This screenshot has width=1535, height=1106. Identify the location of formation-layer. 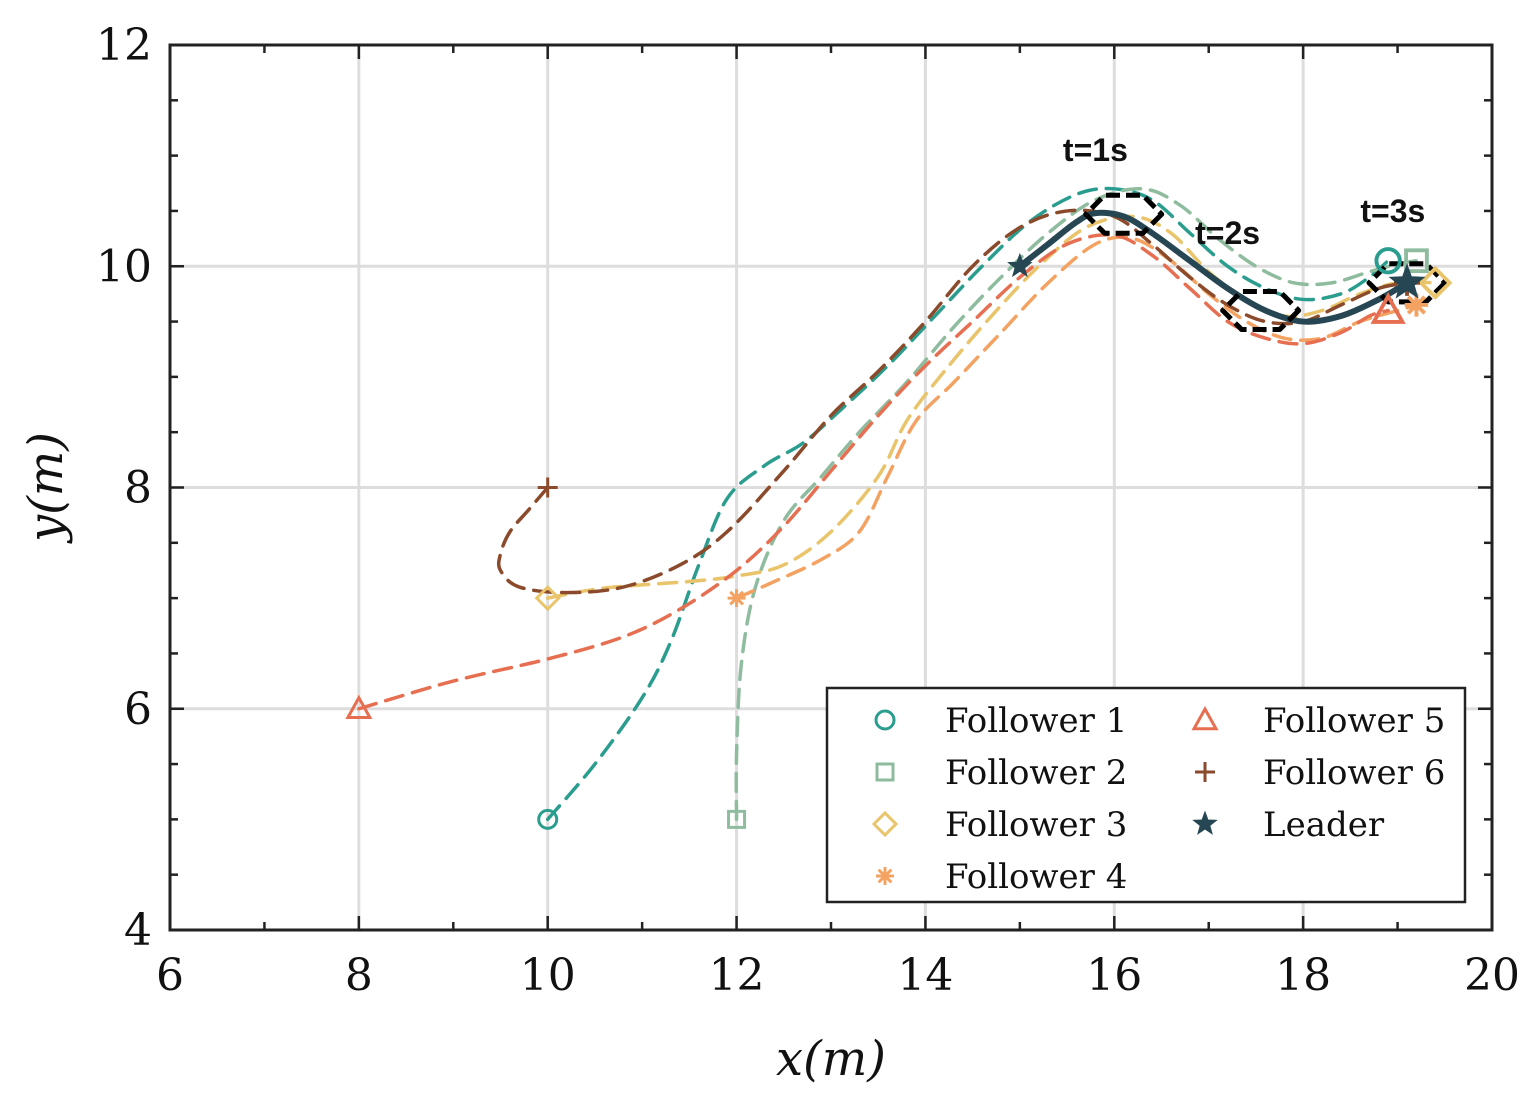
(1265, 262).